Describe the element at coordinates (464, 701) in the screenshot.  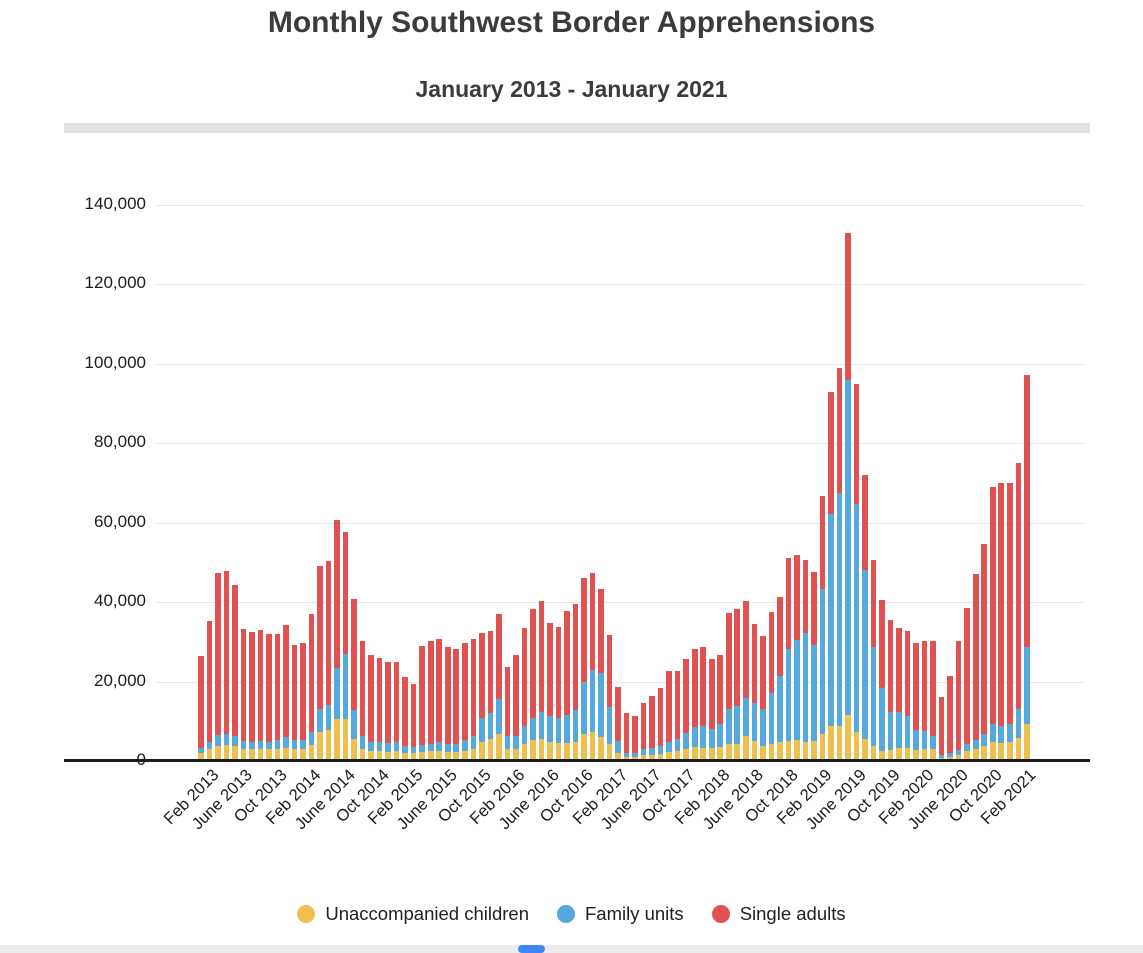
I see `bar-aug-2015` at that location.